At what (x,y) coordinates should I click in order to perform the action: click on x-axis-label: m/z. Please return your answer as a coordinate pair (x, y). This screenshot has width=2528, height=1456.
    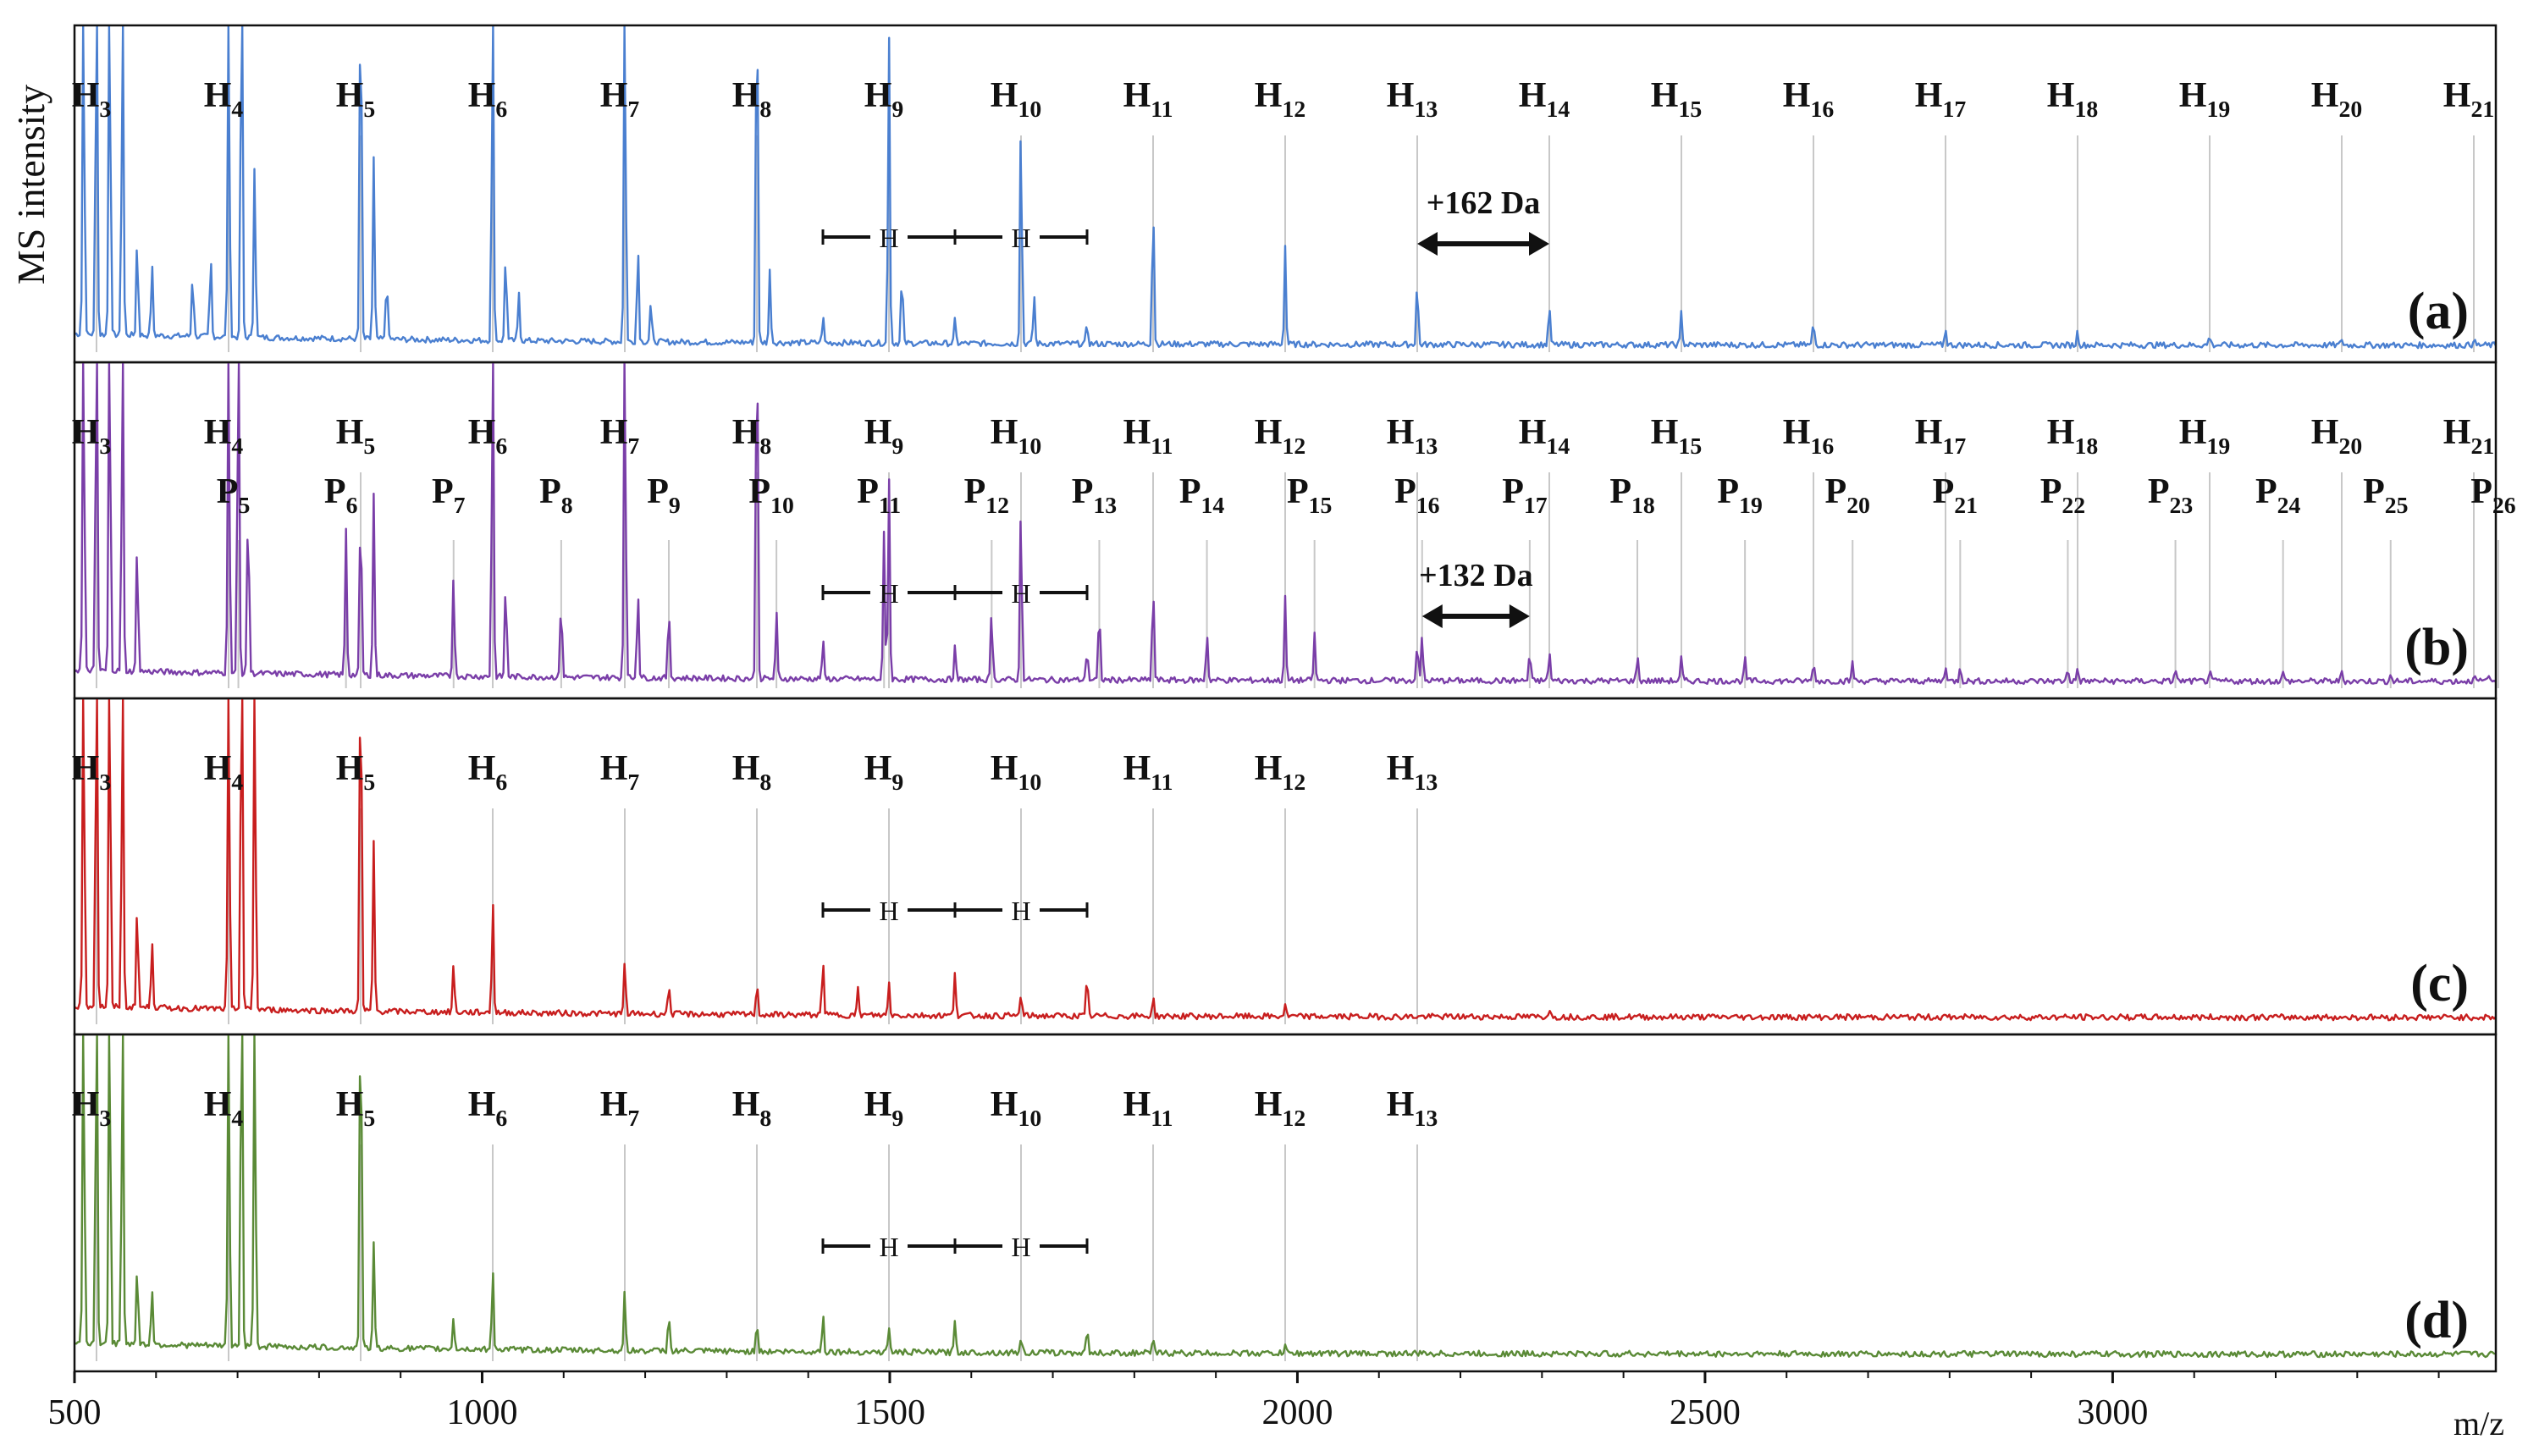
    Looking at the image, I should click on (2478, 1423).